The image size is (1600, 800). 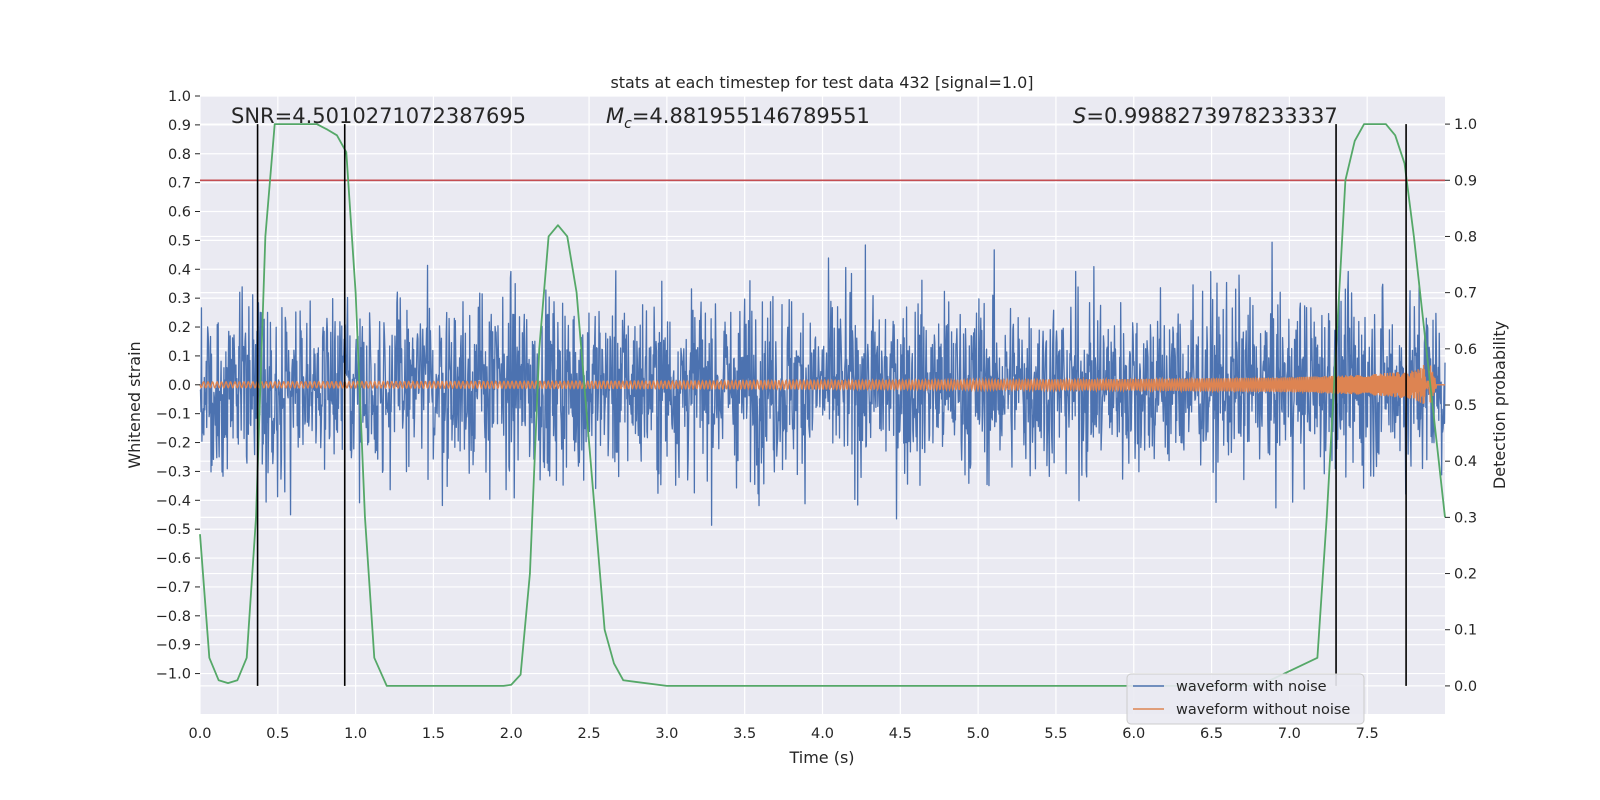 I want to click on left-y-tick-label: −0.6, so click(x=173, y=559).